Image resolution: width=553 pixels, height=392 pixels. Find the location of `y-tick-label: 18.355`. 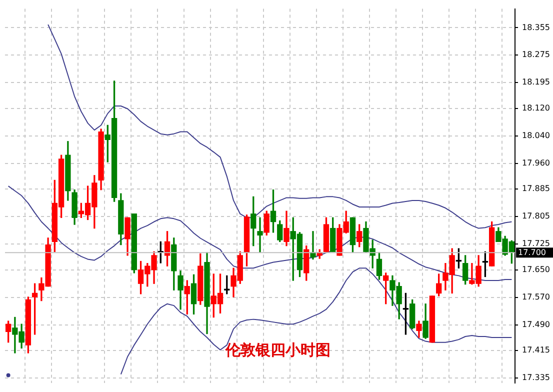

y-tick-label: 18.355 is located at coordinates (536, 27).